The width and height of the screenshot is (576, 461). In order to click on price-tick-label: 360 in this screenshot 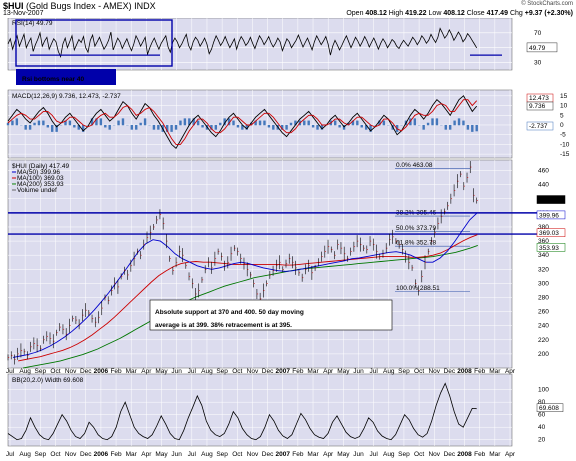, I will do `click(543, 241)`.